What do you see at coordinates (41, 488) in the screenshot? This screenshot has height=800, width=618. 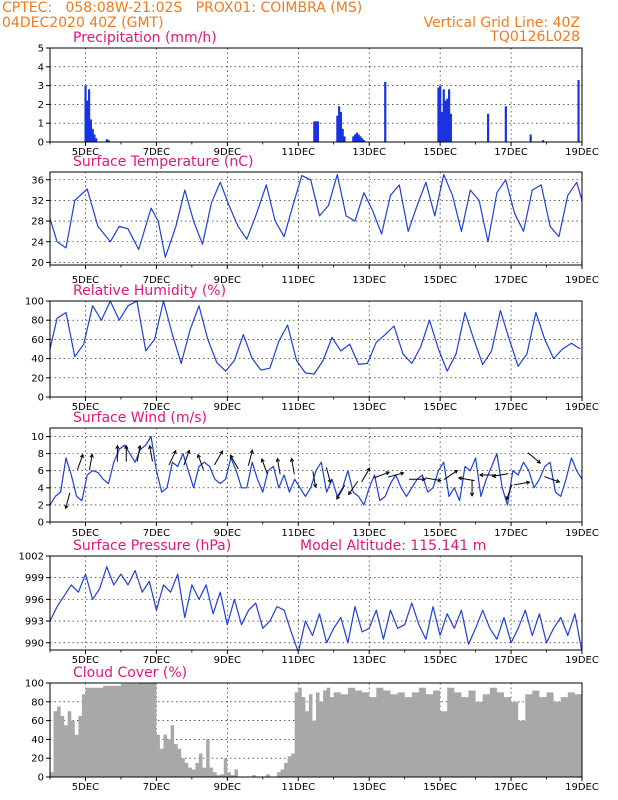 I see `y-tick-label: 4` at bounding box center [41, 488].